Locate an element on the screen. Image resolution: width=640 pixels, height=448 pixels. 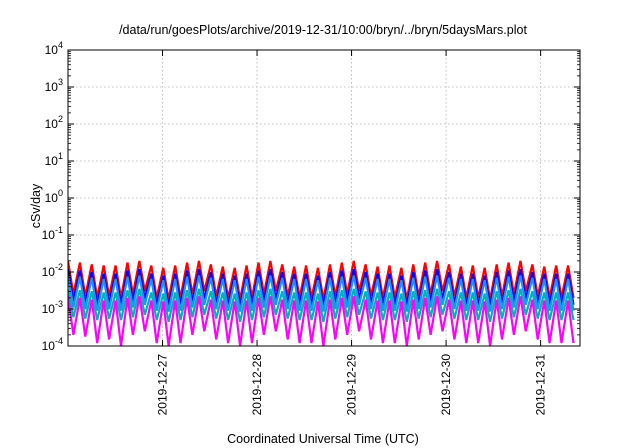
y-tick-label: 10⁻² is located at coordinates (52, 270).